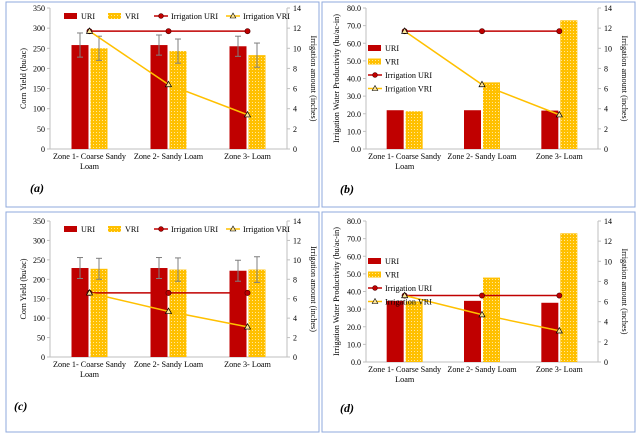 The width and height of the screenshot is (640, 435). Describe the element at coordinates (354, 61) in the screenshot. I see `y-tick-label: 50.0` at that location.